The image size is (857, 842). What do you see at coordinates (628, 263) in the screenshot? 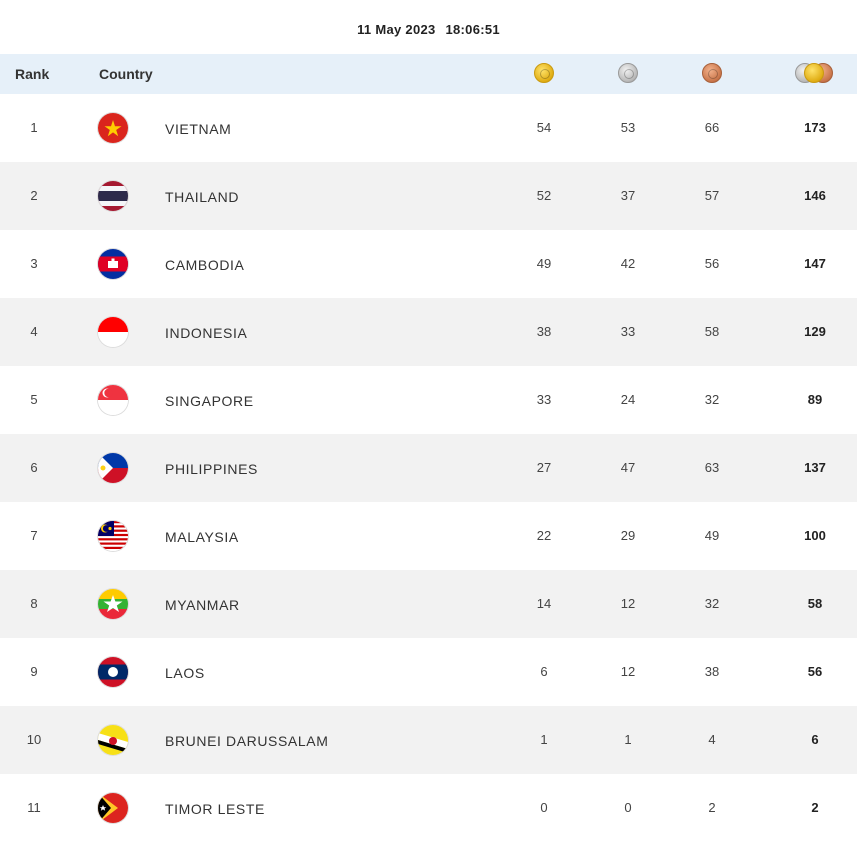
I see `silver-count: 42` at bounding box center [628, 263].